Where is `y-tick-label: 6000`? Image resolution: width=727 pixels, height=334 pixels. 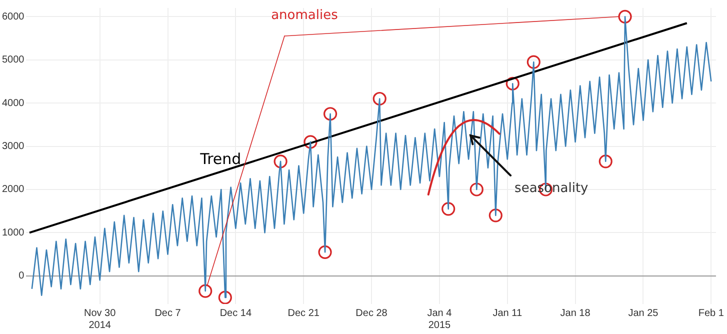
y-tick-label: 6000 is located at coordinates (13, 16).